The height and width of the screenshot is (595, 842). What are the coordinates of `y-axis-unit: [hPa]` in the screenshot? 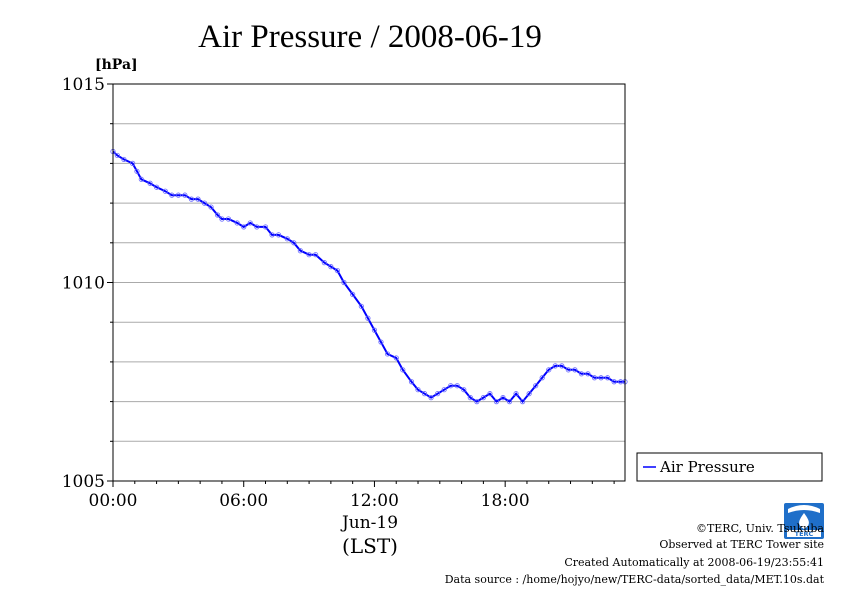 It's located at (116, 65).